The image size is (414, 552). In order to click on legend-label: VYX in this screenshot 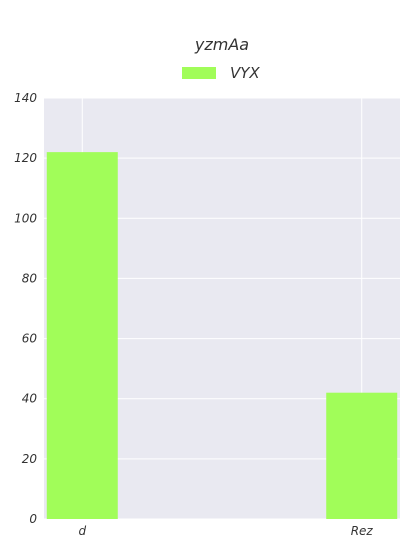, I will do `click(245, 73)`.